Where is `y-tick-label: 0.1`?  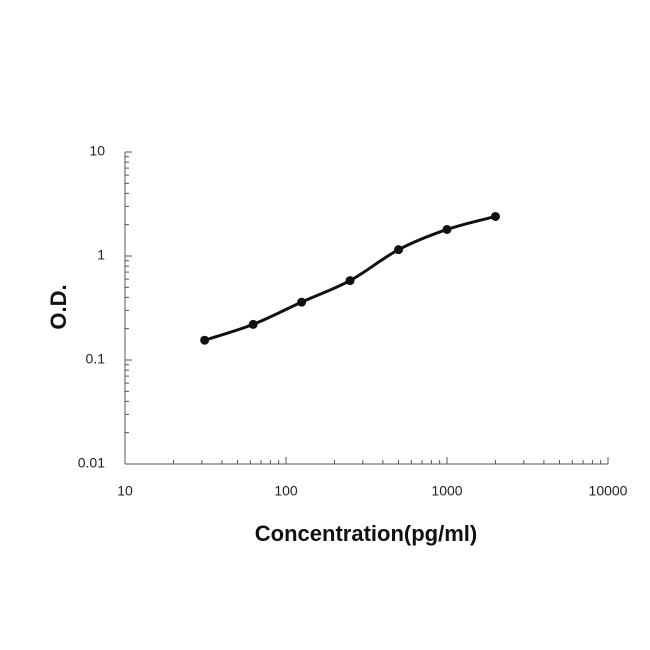 y-tick-label: 0.1 is located at coordinates (96, 359).